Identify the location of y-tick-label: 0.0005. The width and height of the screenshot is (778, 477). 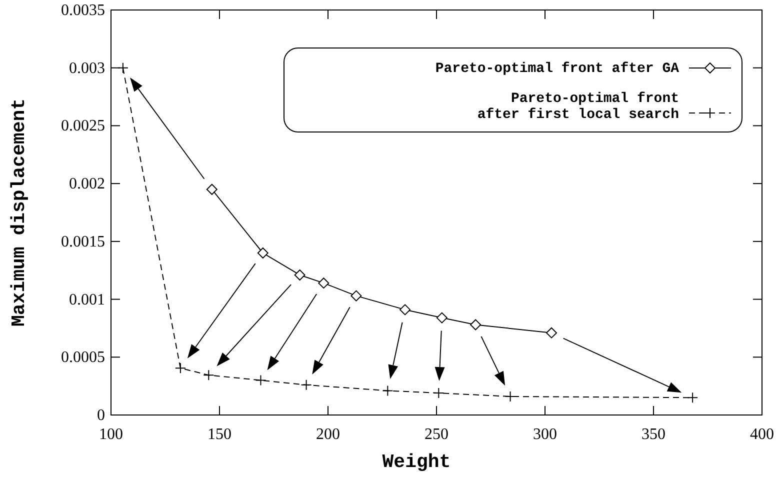
(83, 357).